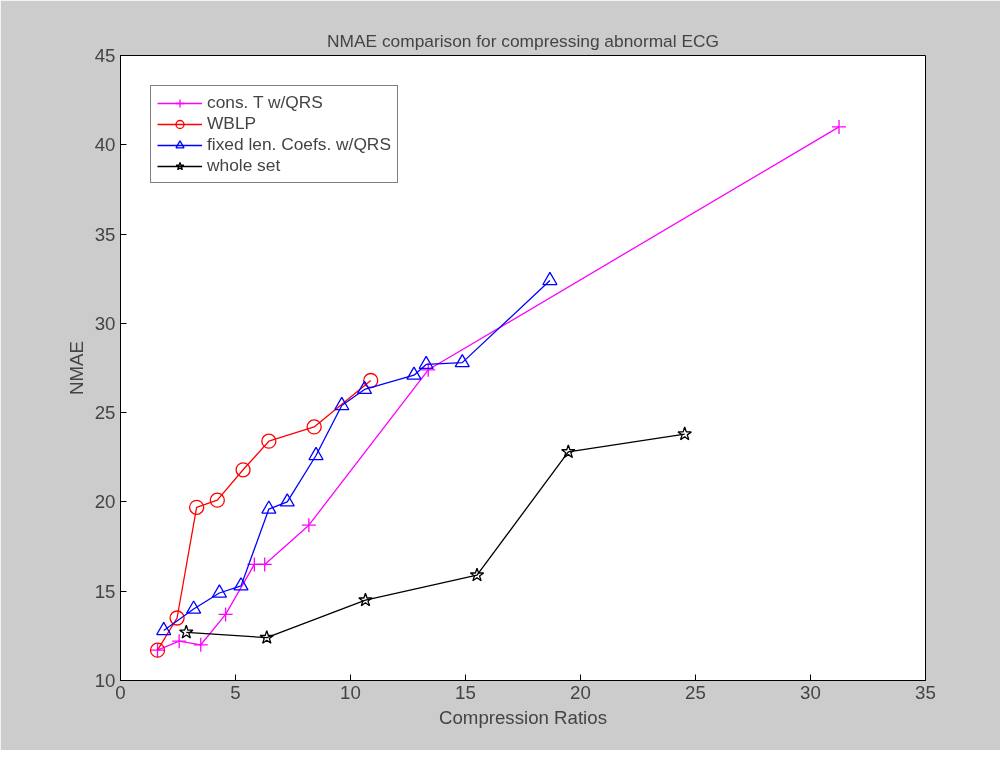 The height and width of the screenshot is (757, 1005). I want to click on legend-label: WBLP, so click(232, 123).